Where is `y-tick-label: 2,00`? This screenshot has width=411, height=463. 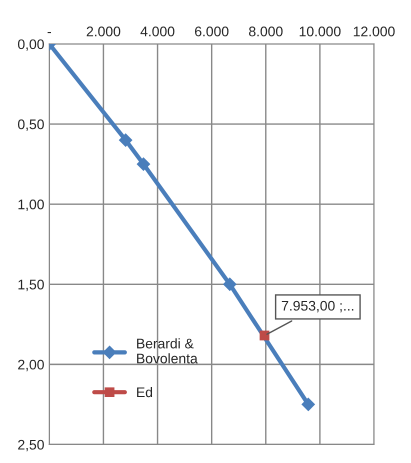
y-tick-label: 2,00 is located at coordinates (31, 366).